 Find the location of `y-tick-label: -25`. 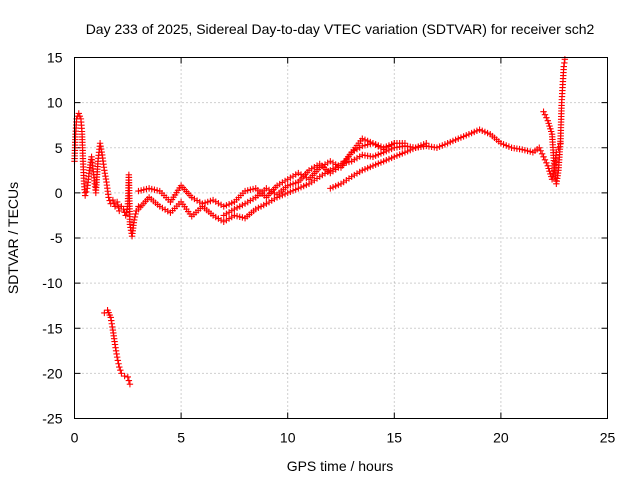

y-tick-label: -25 is located at coordinates (52, 419).